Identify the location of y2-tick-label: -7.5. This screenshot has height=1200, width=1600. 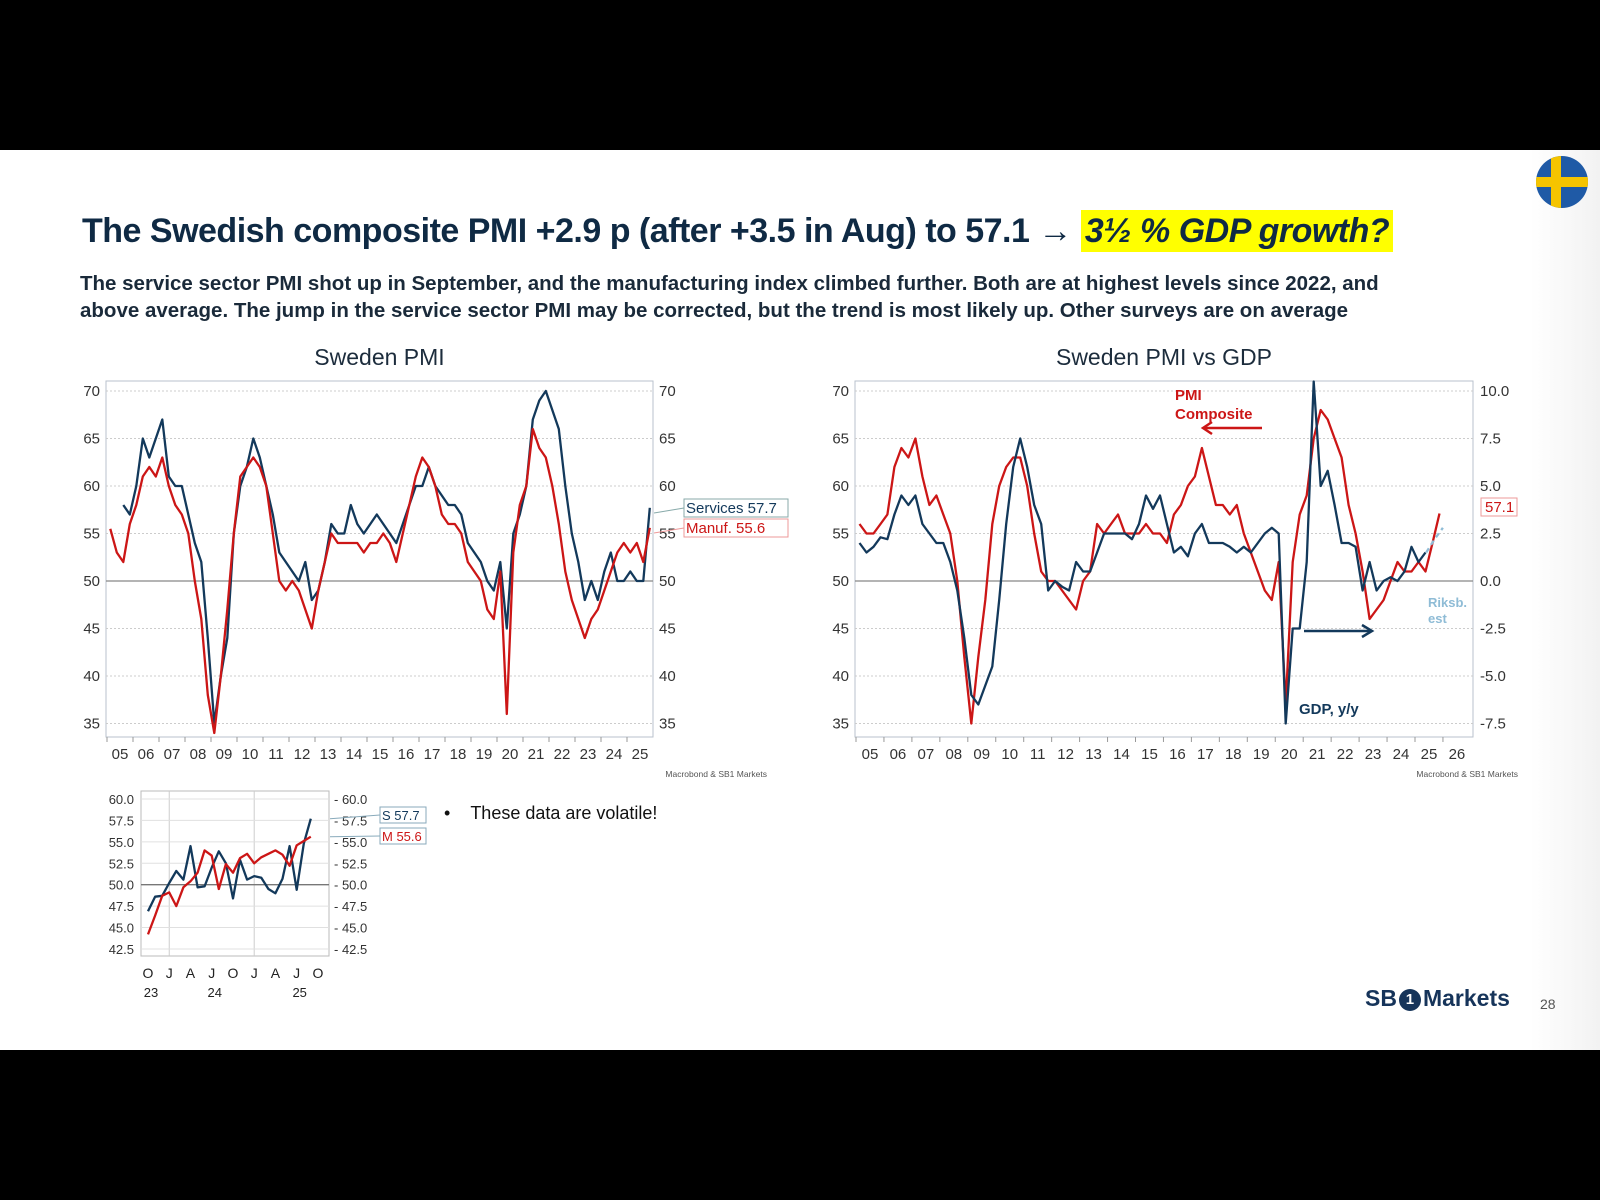
(1493, 724).